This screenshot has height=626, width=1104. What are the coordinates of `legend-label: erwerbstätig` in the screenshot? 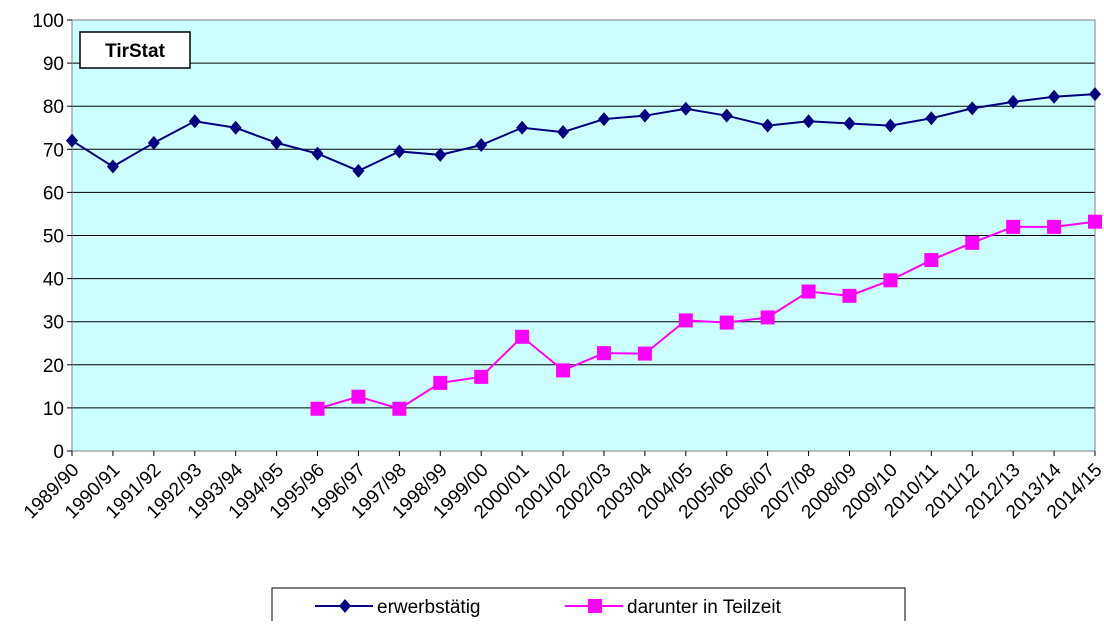 It's located at (429, 607).